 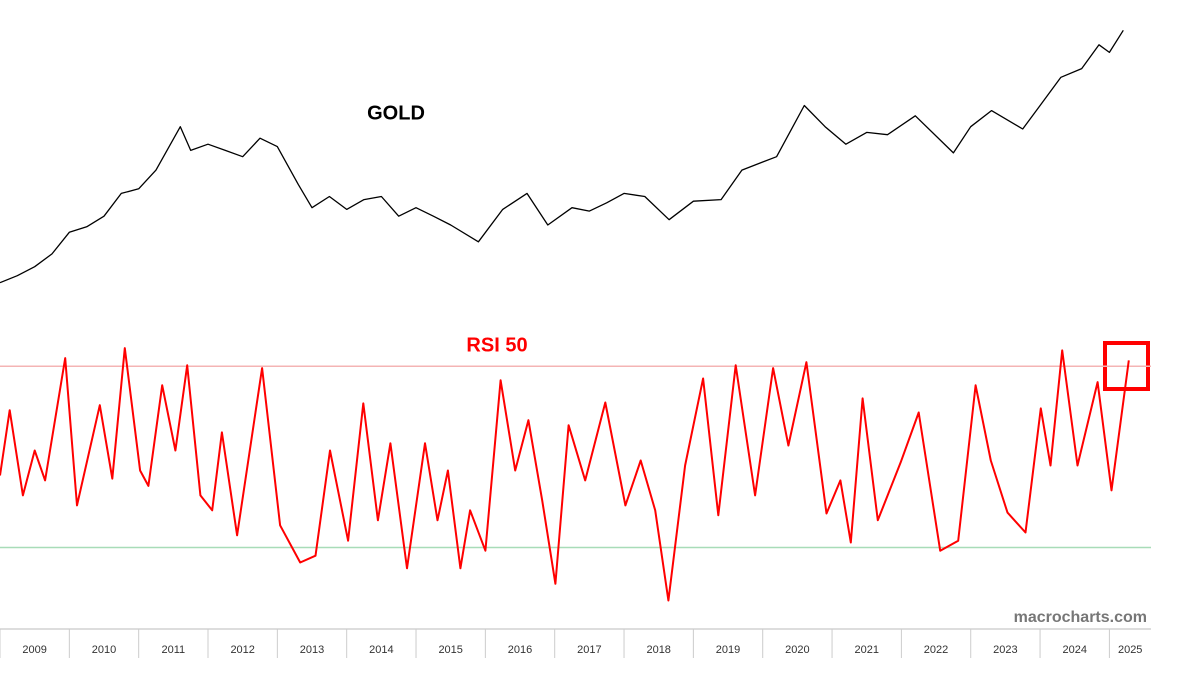 What do you see at coordinates (520, 650) in the screenshot?
I see `x-tick-label: 2016` at bounding box center [520, 650].